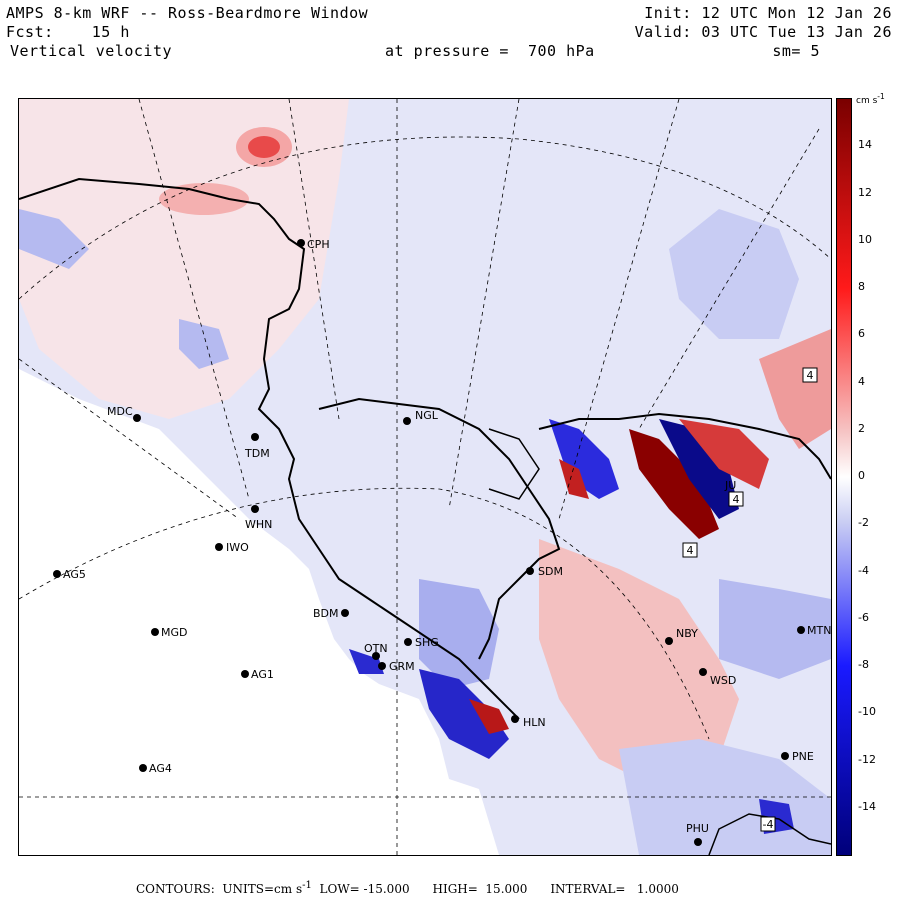 The height and width of the screenshot is (900, 900). I want to click on station-label-whn: WHN, so click(258, 524).